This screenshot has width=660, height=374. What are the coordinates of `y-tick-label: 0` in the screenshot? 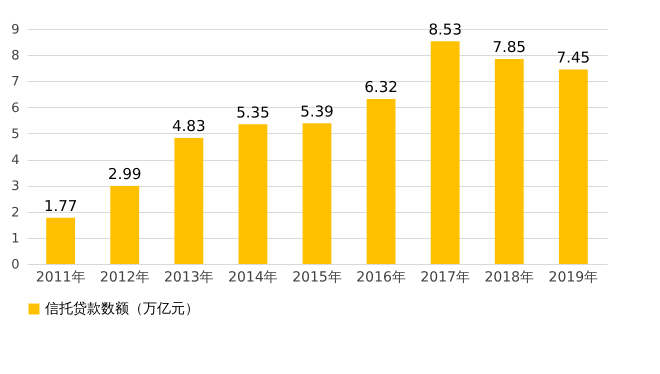 It's located at (15, 265).